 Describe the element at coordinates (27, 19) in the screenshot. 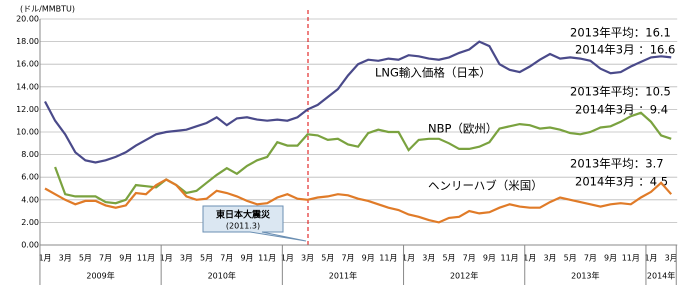

I see `y-tick-label: 20.00` at that location.